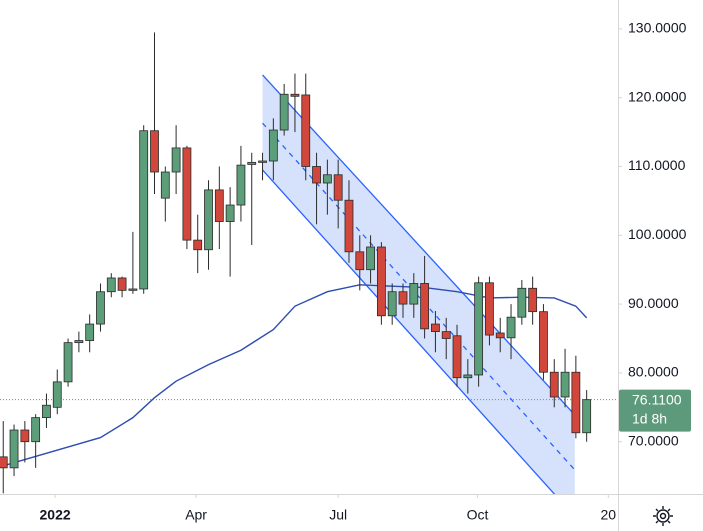 The image size is (703, 531). I want to click on x-tick-label: Jul, so click(338, 515).